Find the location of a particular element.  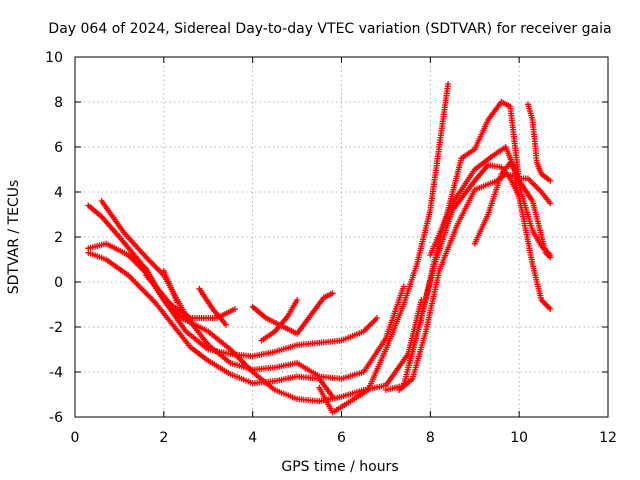

x-tick-label: 0 is located at coordinates (75, 438).